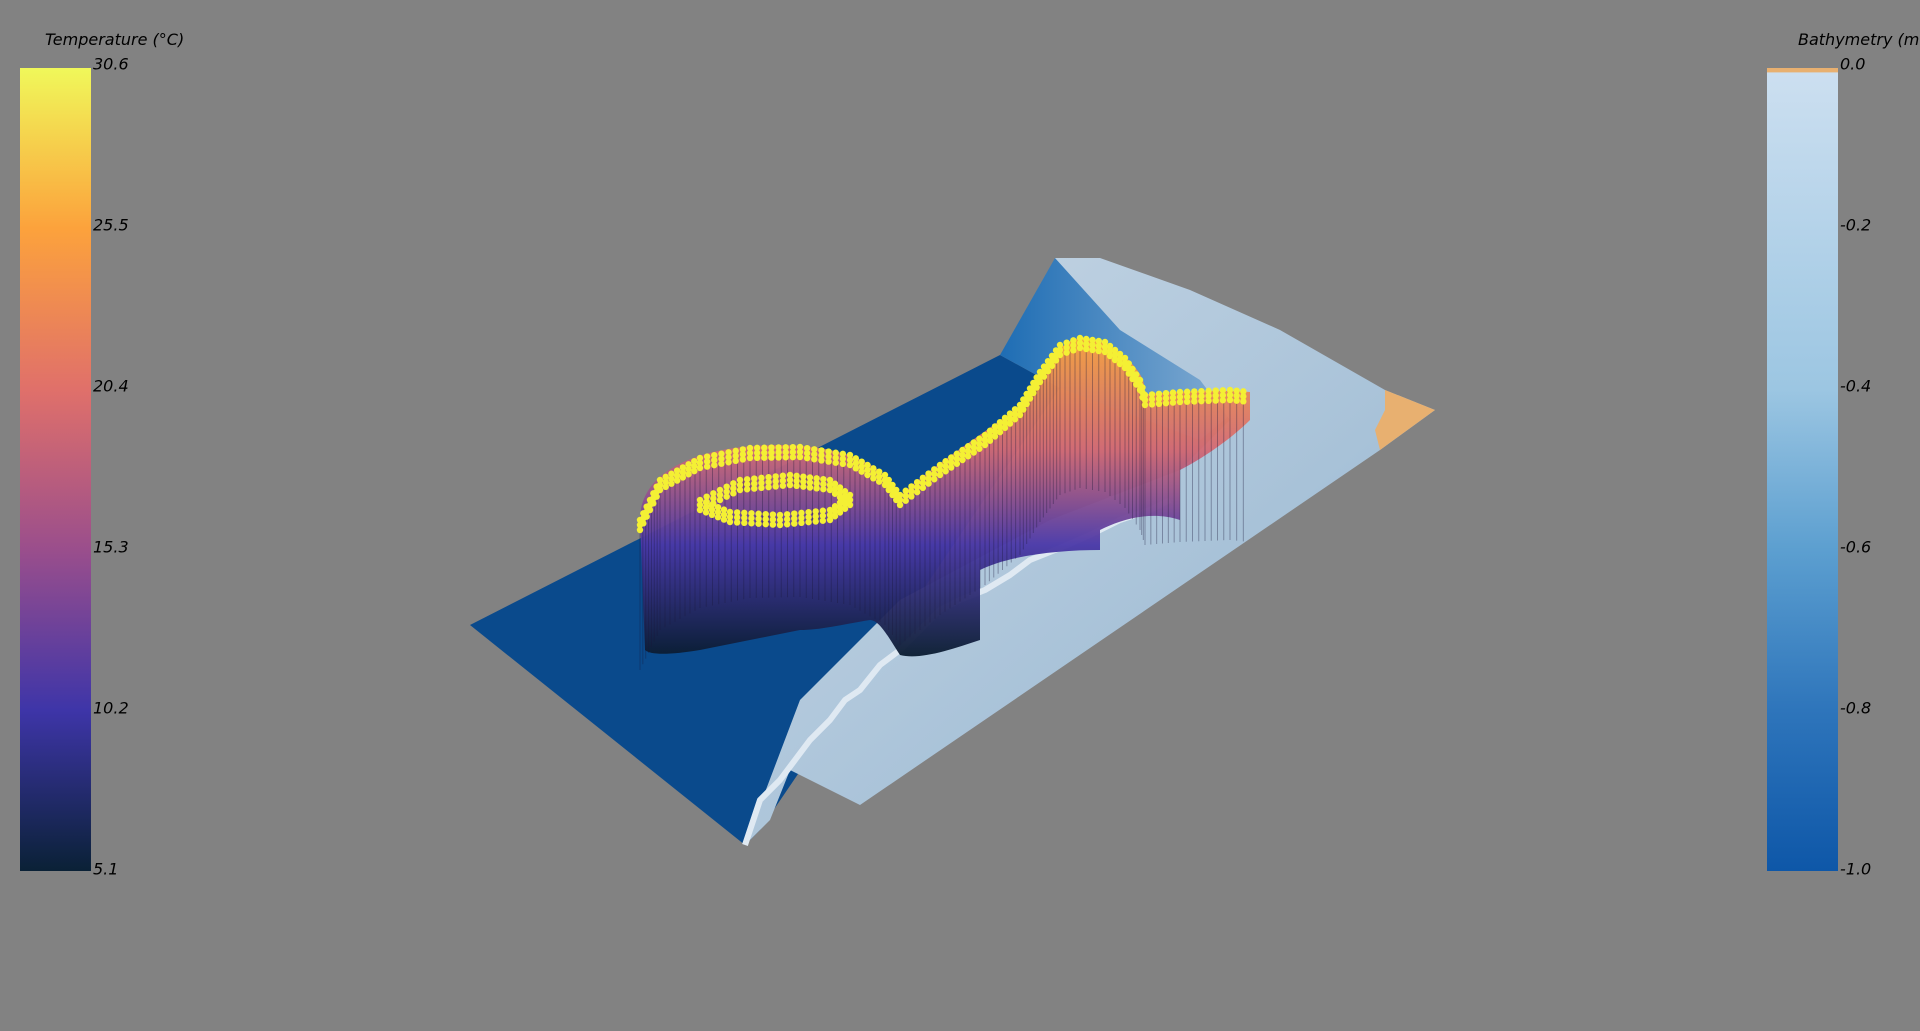 The width and height of the screenshot is (1920, 1031). I want to click on bathymetry-colorbar, so click(1802, 469).